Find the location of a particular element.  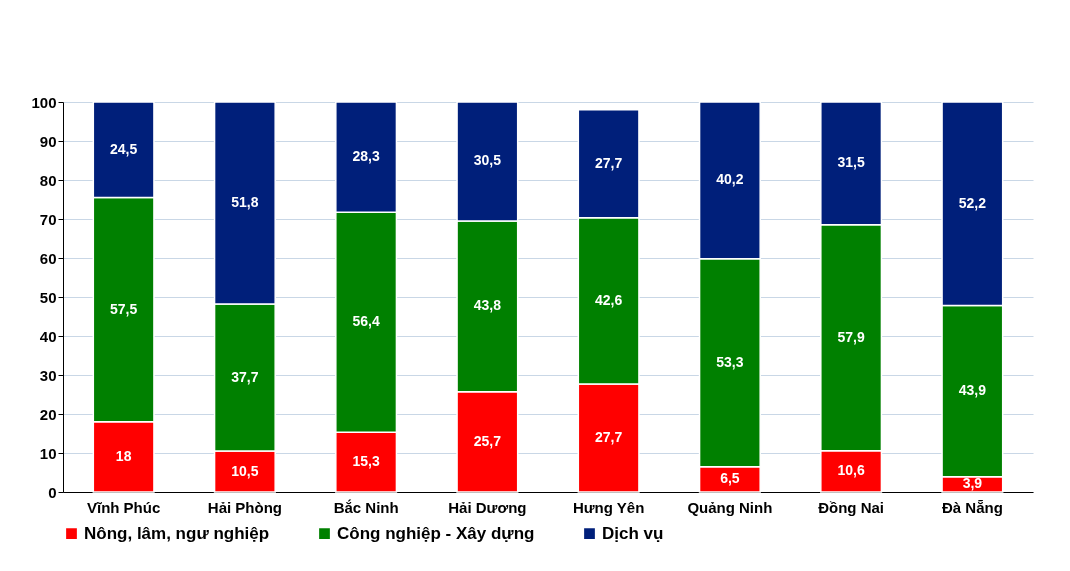

x-tick-label: Hải Dương is located at coordinates (487, 507).